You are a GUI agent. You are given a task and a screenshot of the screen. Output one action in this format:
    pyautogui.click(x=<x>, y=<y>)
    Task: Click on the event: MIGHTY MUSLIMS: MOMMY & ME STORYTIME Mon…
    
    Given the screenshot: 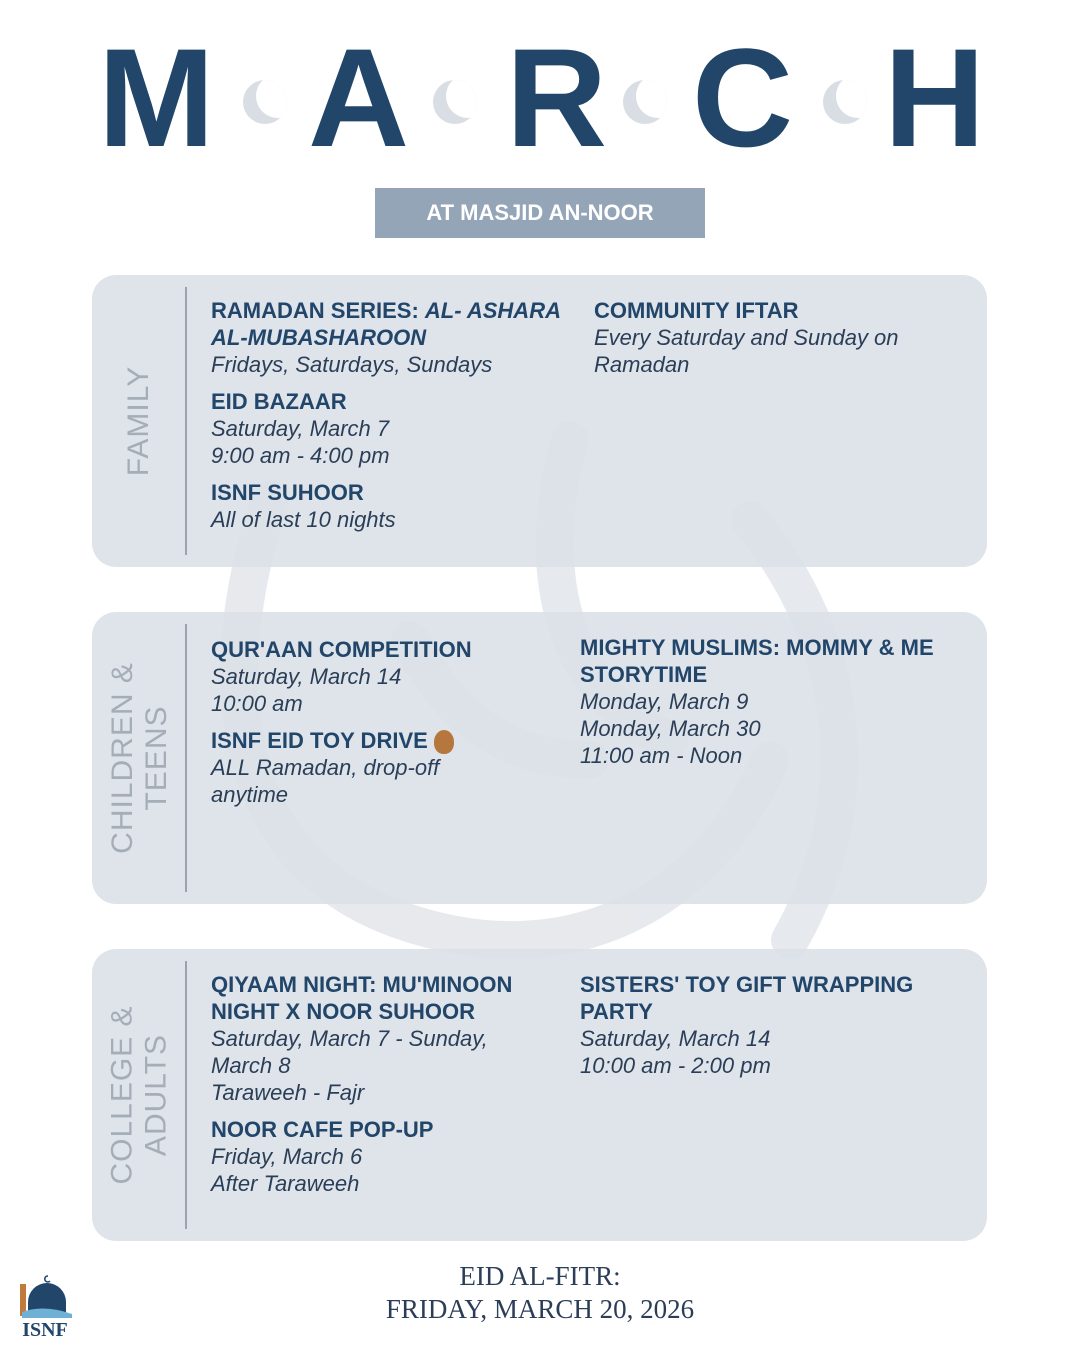 What is the action you would take?
    pyautogui.click(x=775, y=701)
    